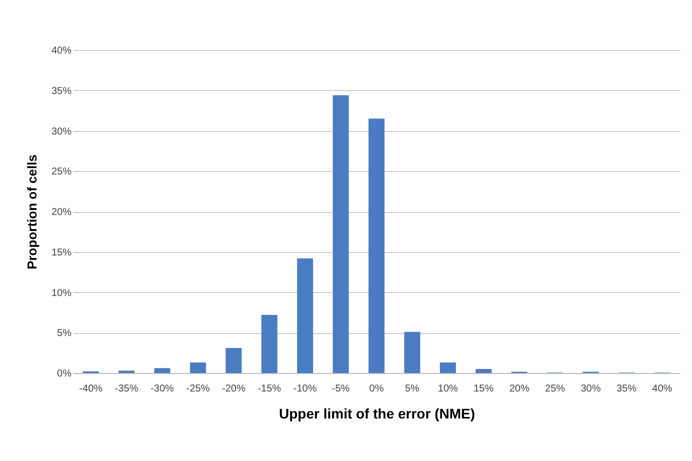  Describe the element at coordinates (61, 132) in the screenshot. I see `y-tick-label: 30%` at that location.